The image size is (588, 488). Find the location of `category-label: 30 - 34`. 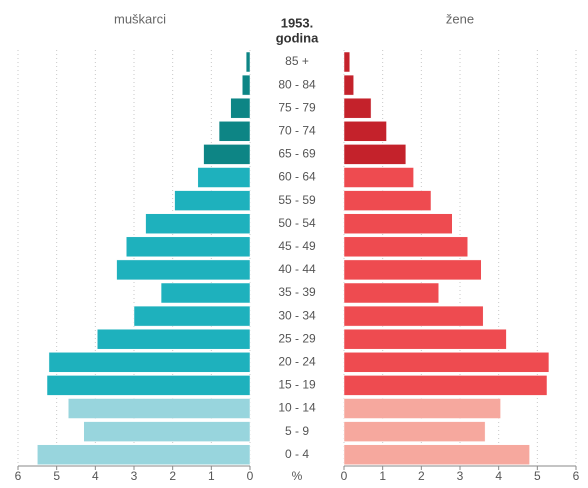

category-label: 30 - 34 is located at coordinates (297, 315).